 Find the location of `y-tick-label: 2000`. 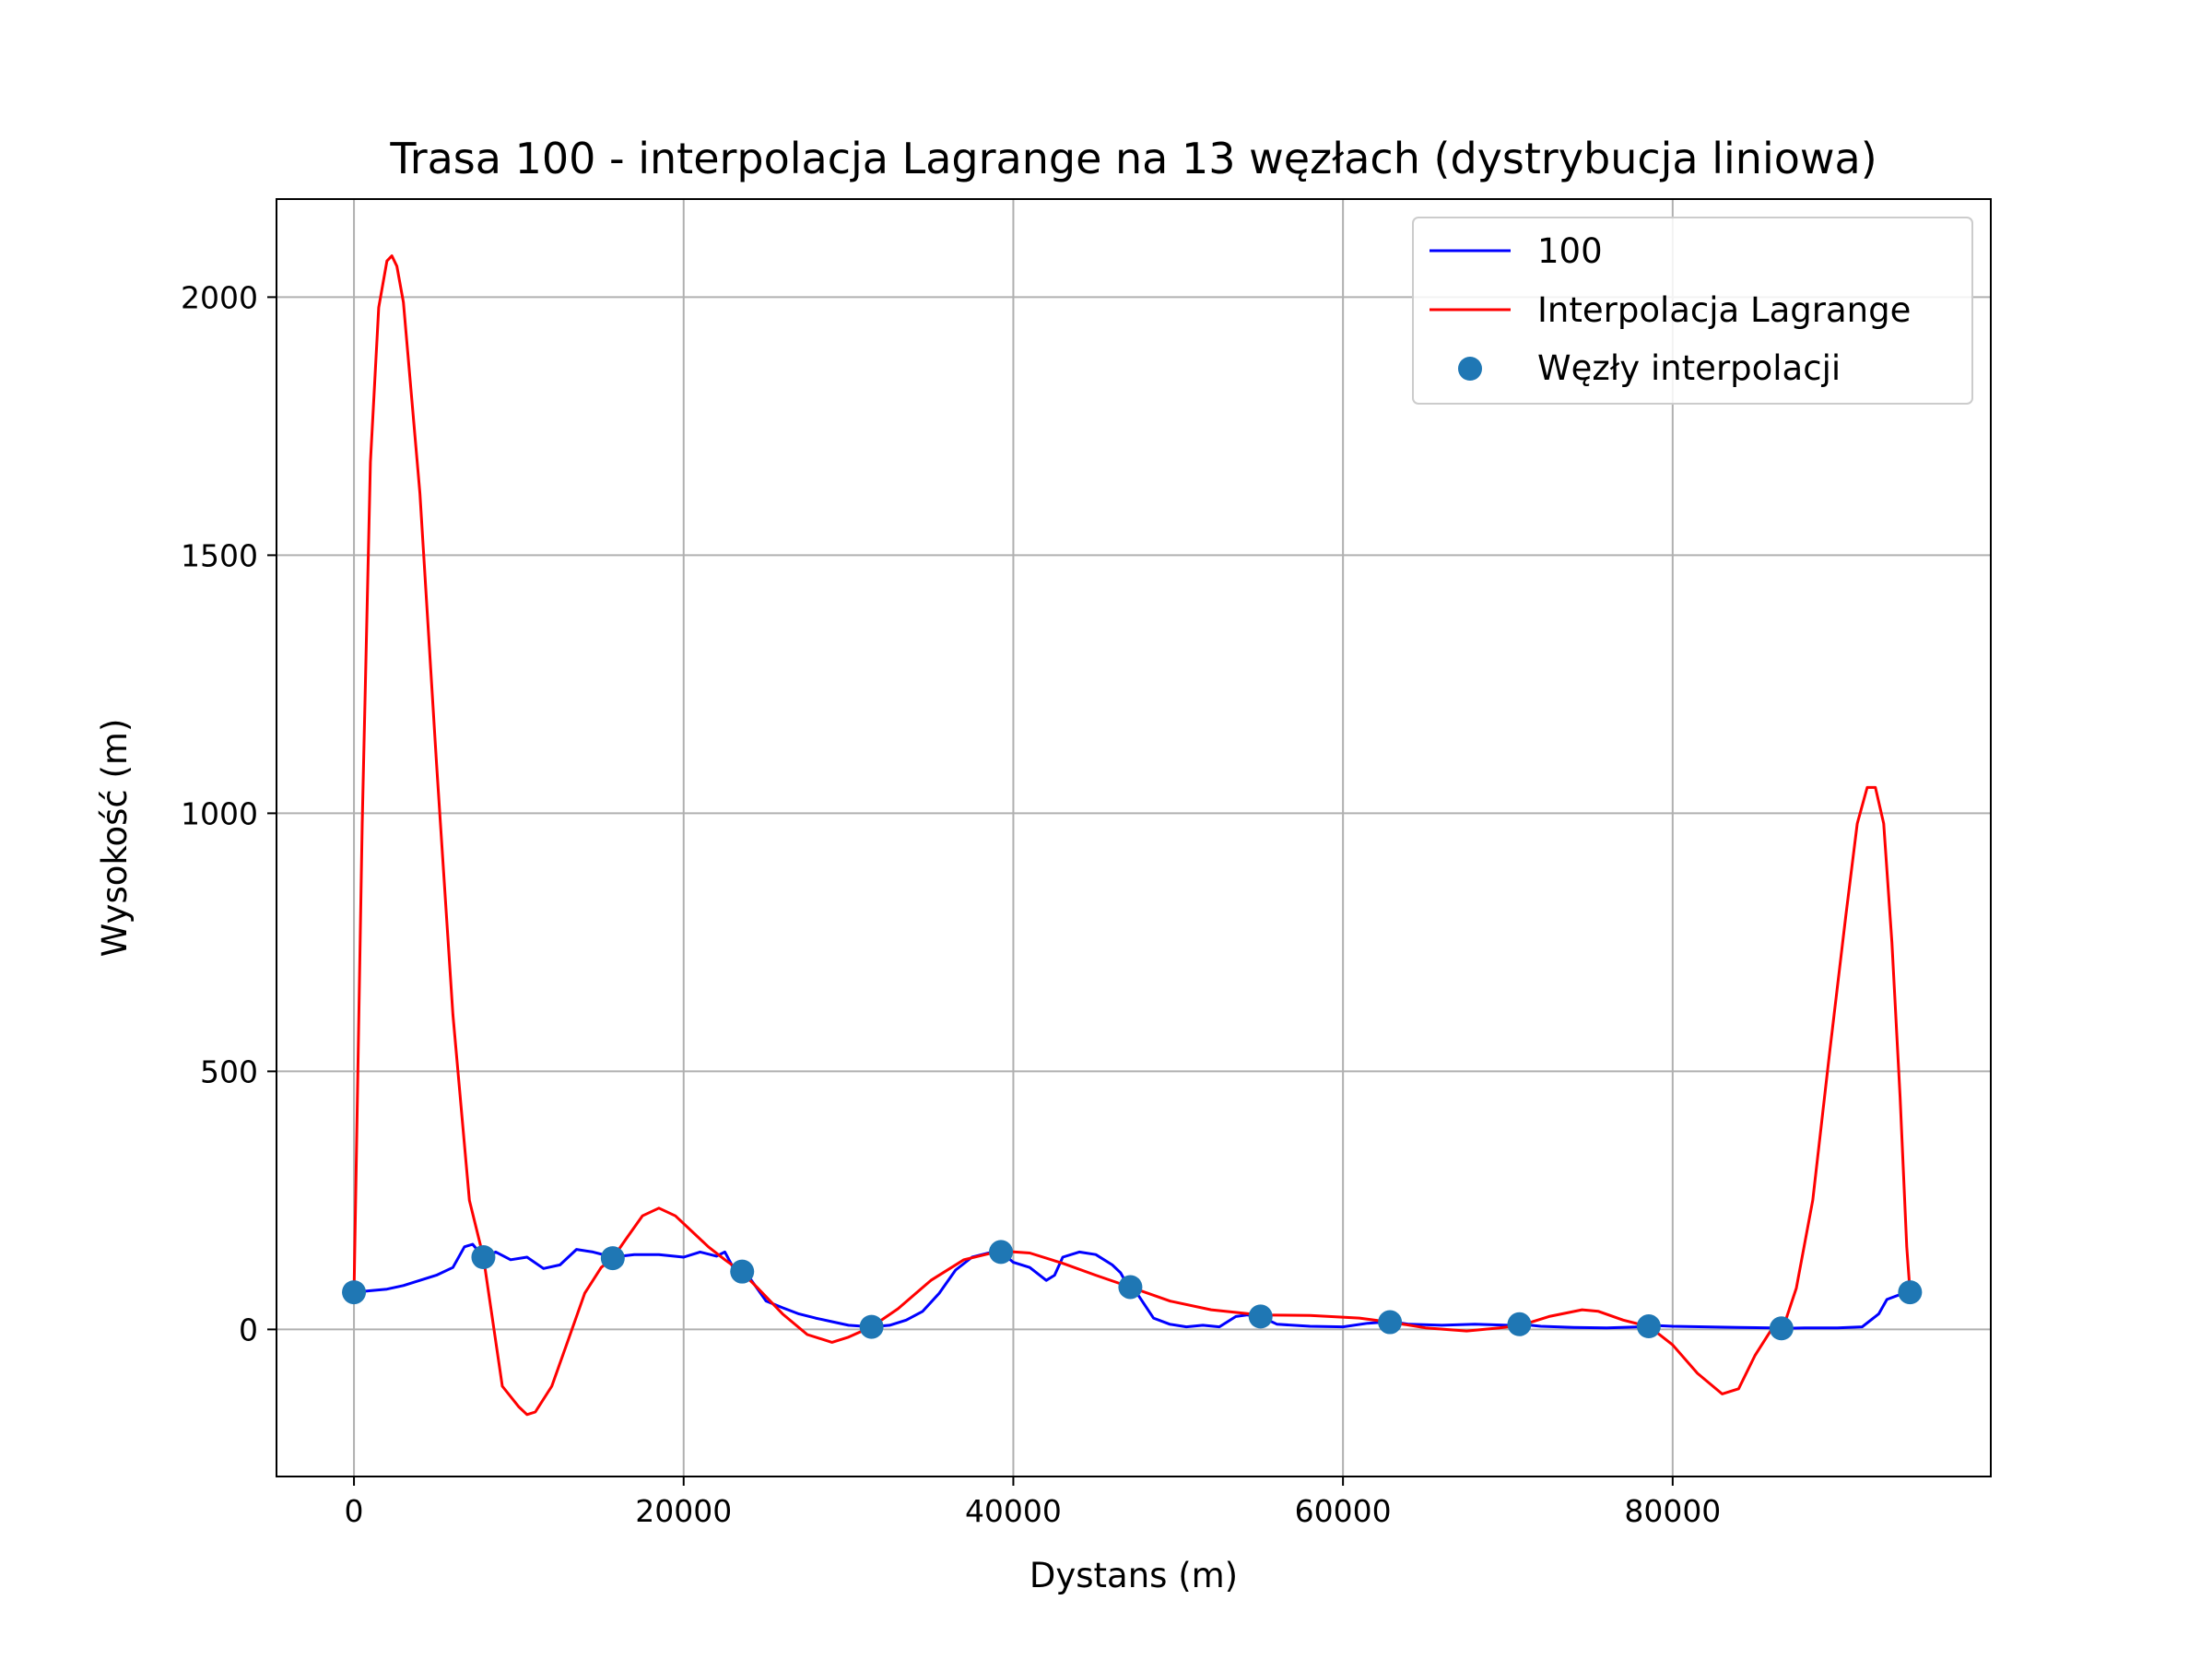

y-tick-label: 2000 is located at coordinates (219, 297).